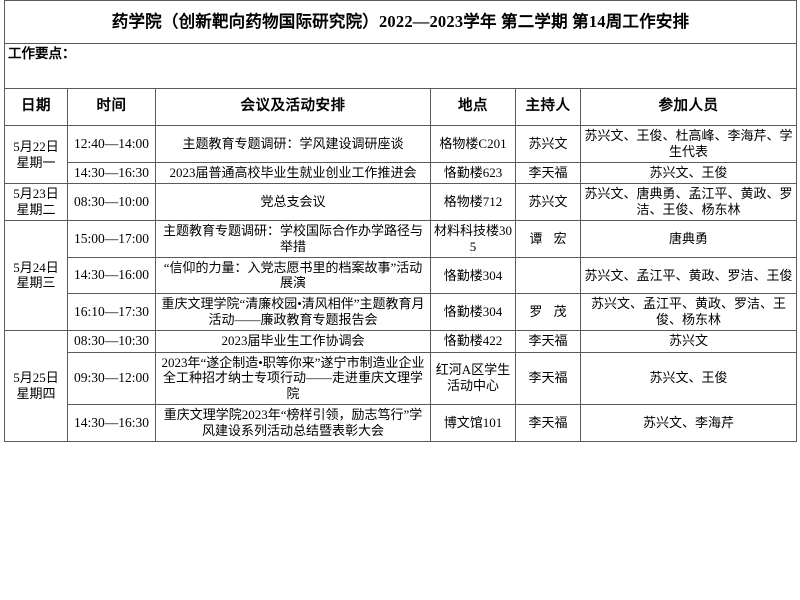 This screenshot has width=800, height=600. I want to click on work-points-label: 工作要点：, so click(400, 66).